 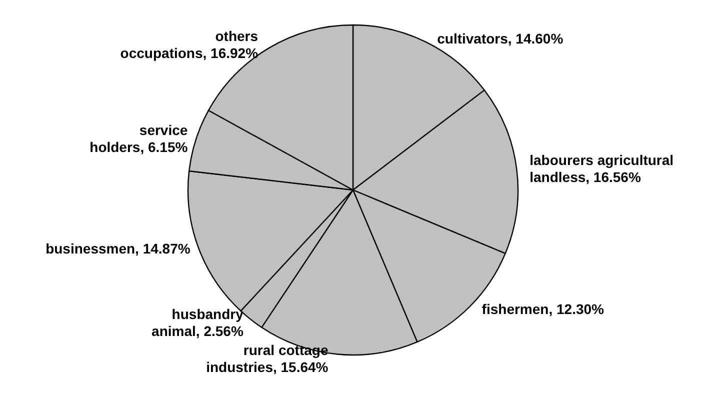 I want to click on slice-label: service holders, 6.15%, so click(x=139, y=139).